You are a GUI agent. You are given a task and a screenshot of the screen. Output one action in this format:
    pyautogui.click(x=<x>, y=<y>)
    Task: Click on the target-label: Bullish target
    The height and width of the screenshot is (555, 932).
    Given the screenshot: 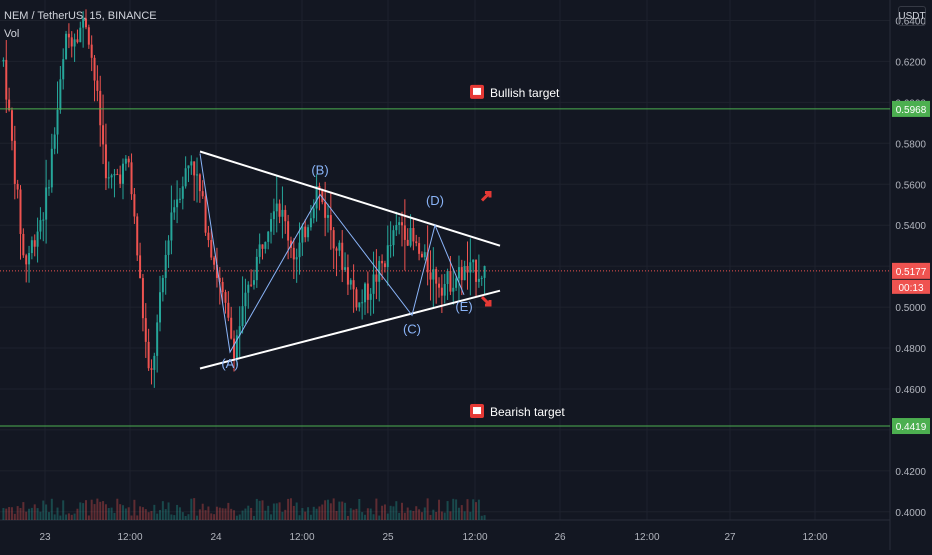 What is the action you would take?
    pyautogui.click(x=525, y=93)
    